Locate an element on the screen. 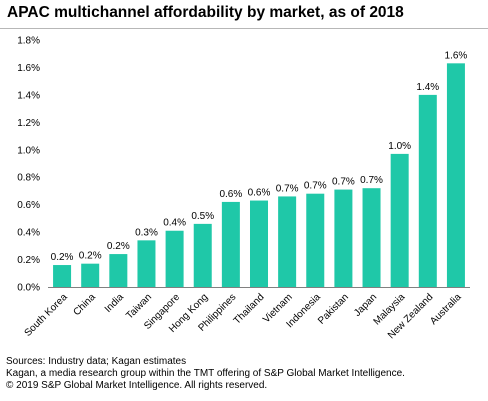 This screenshot has width=488, height=401. category-label: Japan is located at coordinates (365, 305).